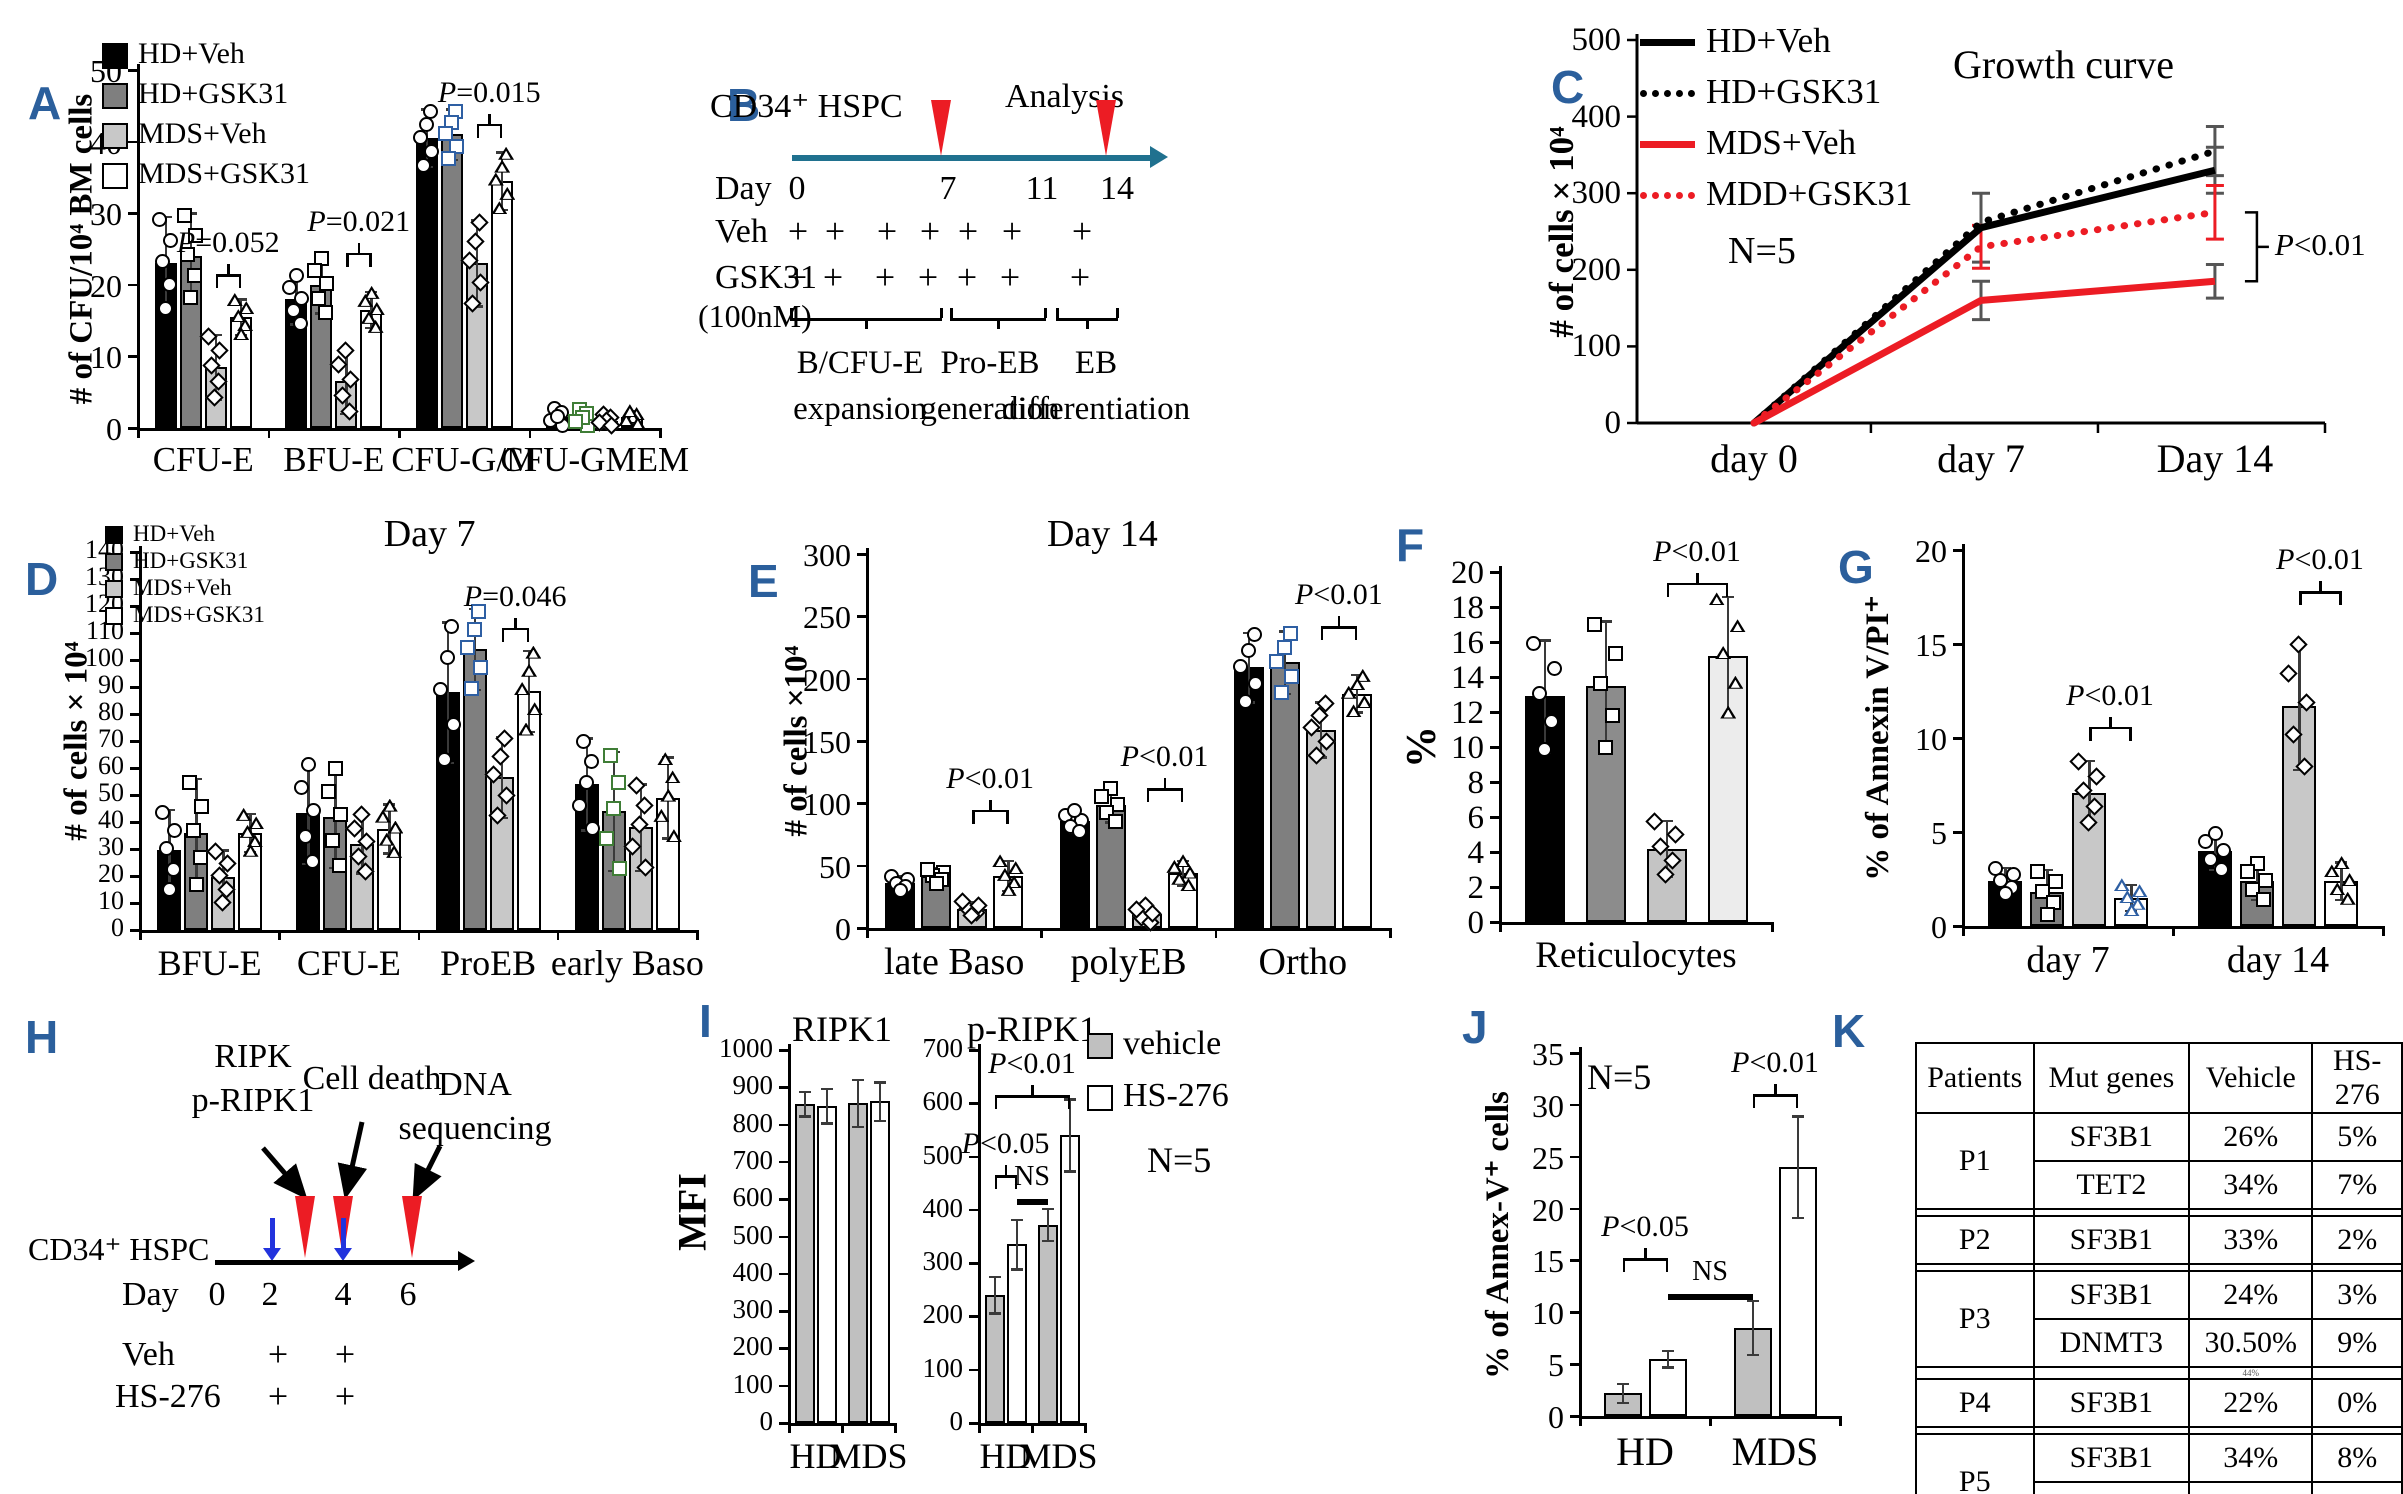  What do you see at coordinates (150, 1294) in the screenshot?
I see `day-axis-label: Day` at bounding box center [150, 1294].